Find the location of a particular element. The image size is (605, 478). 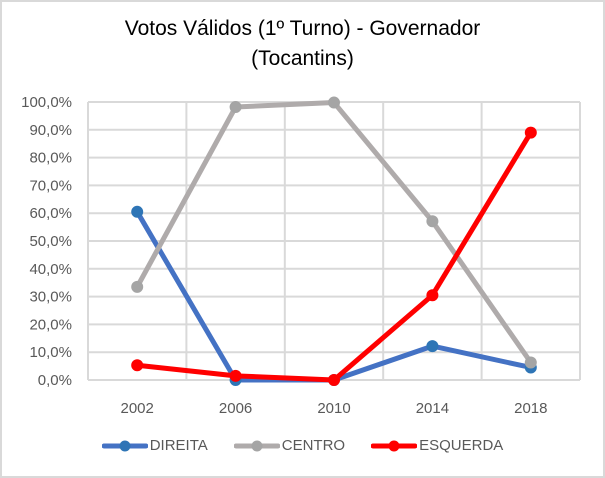

y-tick-label: 20,0% is located at coordinates (50, 324).